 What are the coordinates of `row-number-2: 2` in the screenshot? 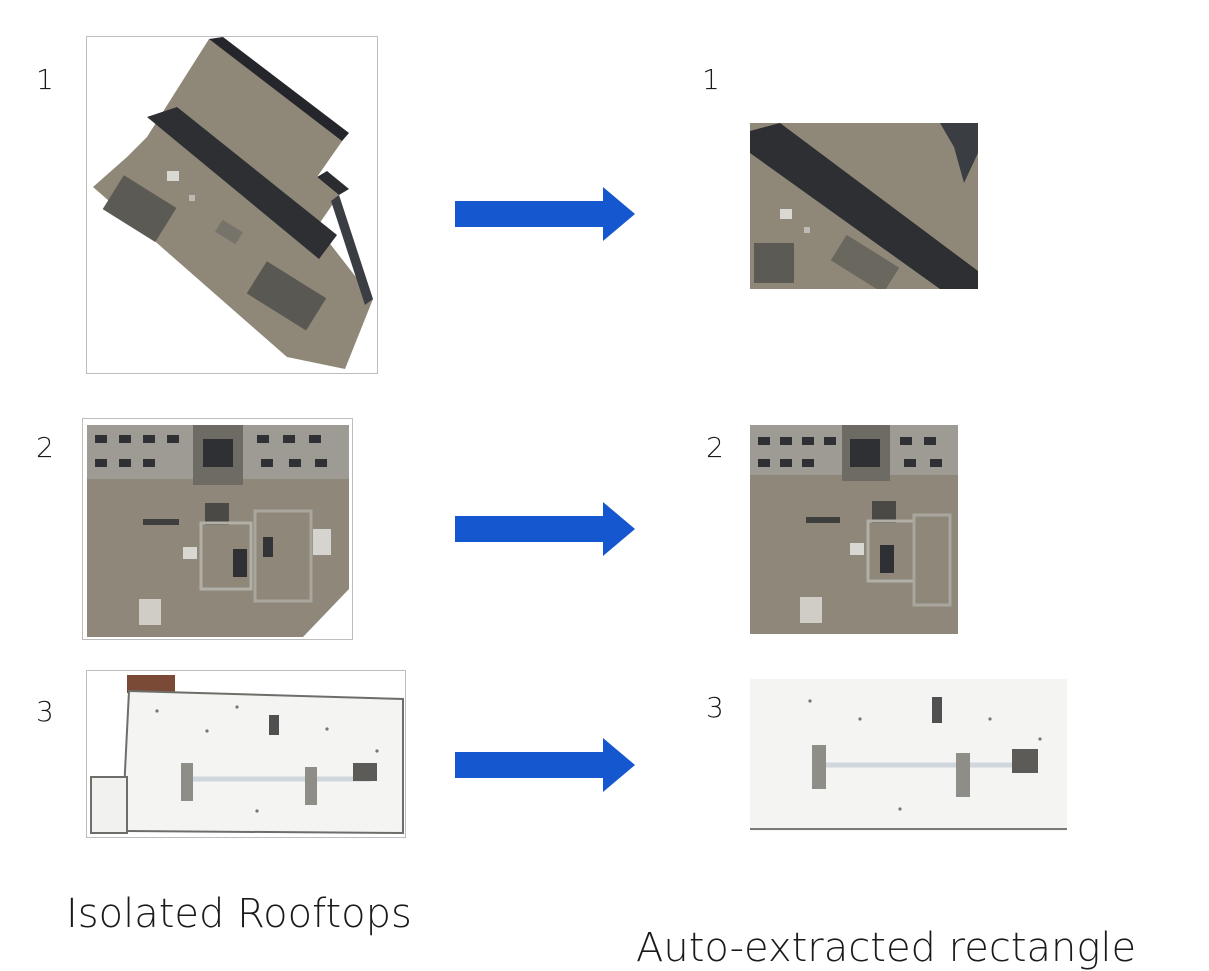 It's located at (45, 447).